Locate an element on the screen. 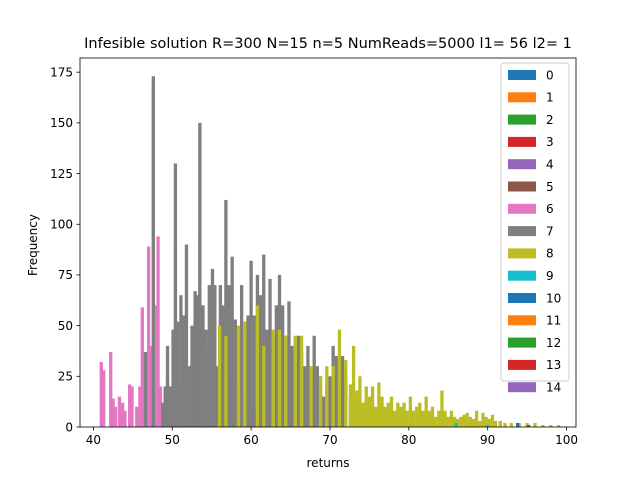 The height and width of the screenshot is (480, 640). legend-label-8: 8 is located at coordinates (550, 254).